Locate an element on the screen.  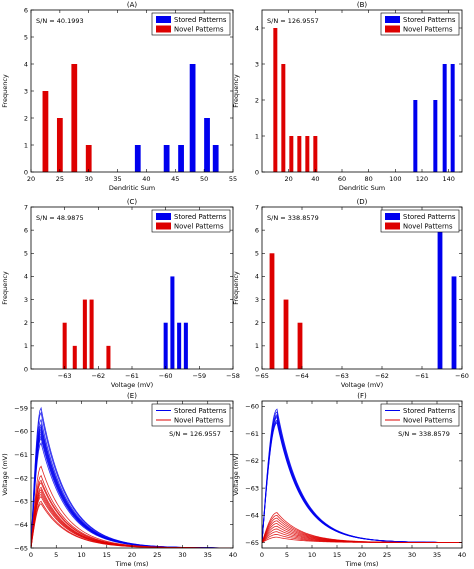
trace-novel is located at coordinates (362, 539).